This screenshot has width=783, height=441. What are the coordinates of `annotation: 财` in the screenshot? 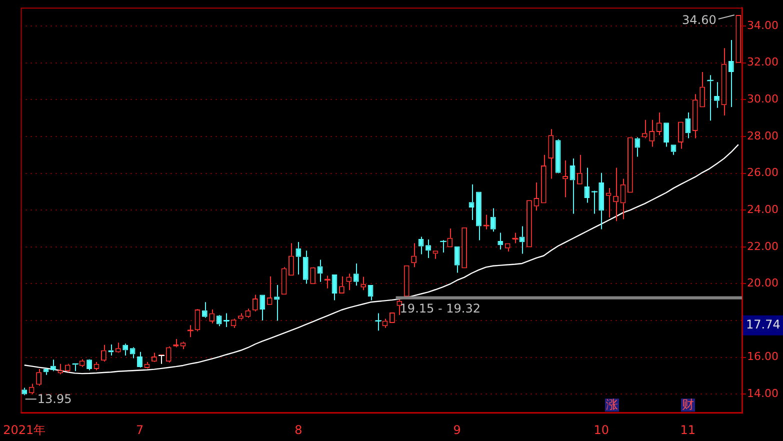 It's located at (688, 405).